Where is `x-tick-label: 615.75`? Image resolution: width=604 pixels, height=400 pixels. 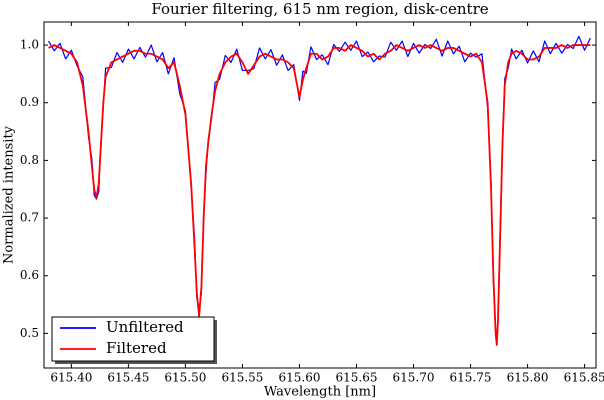
x-tick-label: 615.75 is located at coordinates (471, 378).